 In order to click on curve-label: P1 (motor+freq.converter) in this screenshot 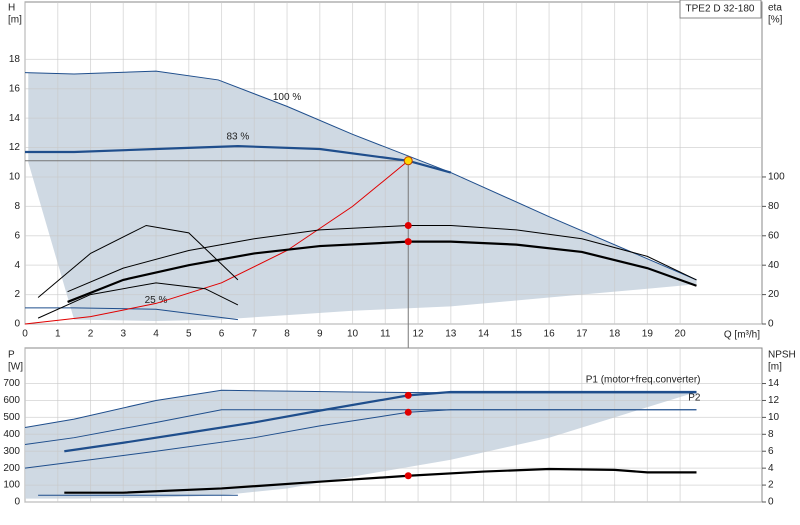, I will do `click(643, 380)`.